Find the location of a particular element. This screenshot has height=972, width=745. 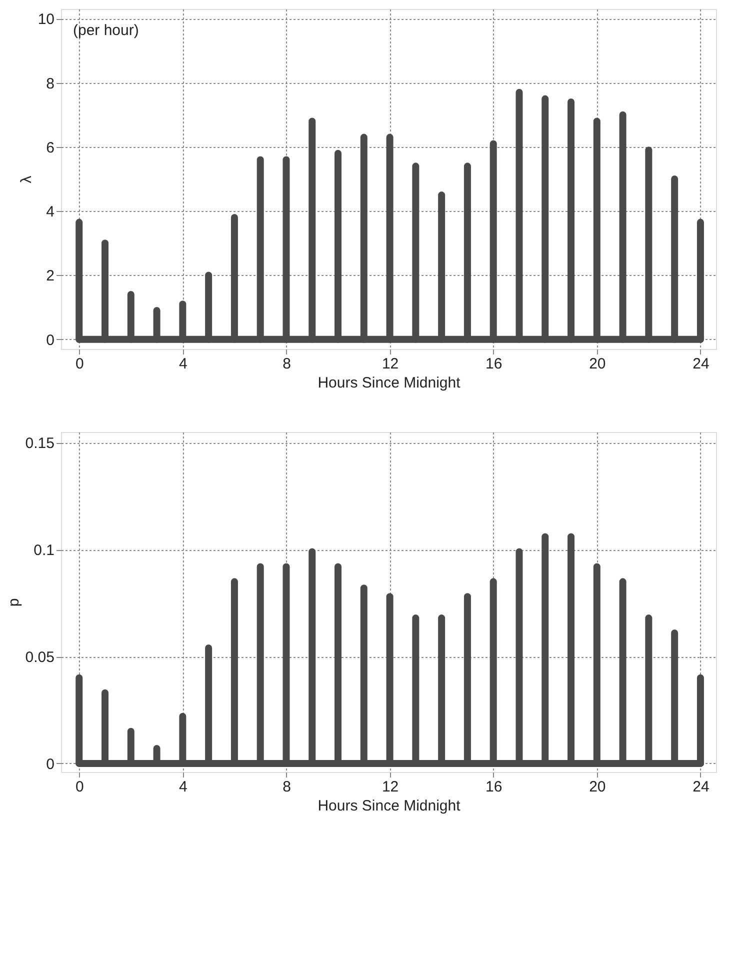

y-axis-title: λ is located at coordinates (26, 179).